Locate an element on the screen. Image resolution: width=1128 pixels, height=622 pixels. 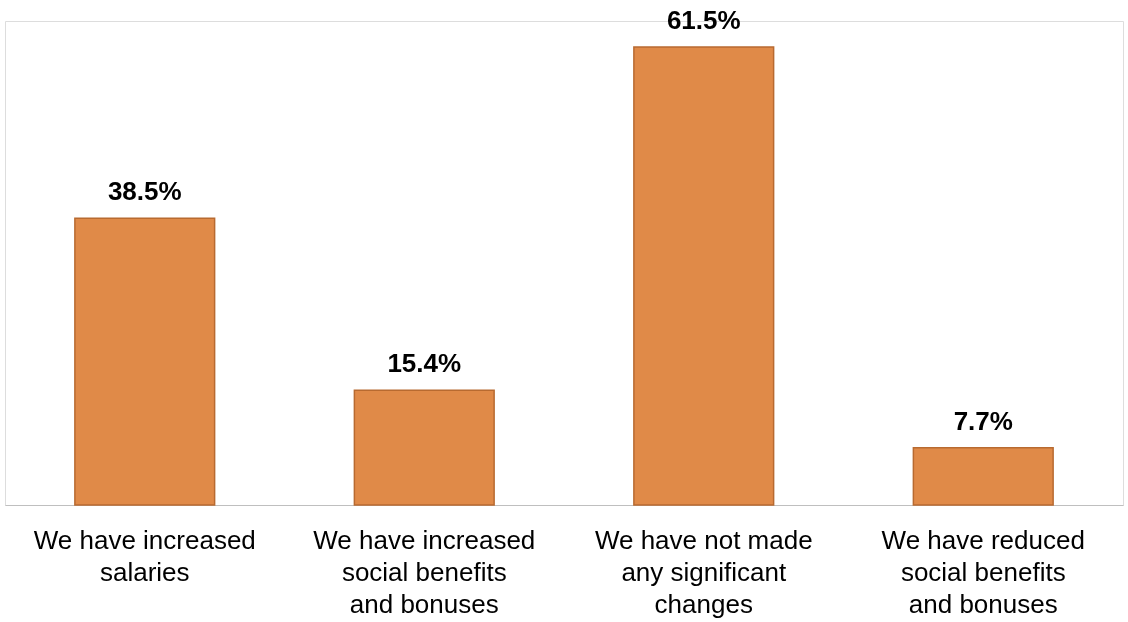
x-tick-label: We have increased social benefits and bonuses is located at coordinates (424, 571).